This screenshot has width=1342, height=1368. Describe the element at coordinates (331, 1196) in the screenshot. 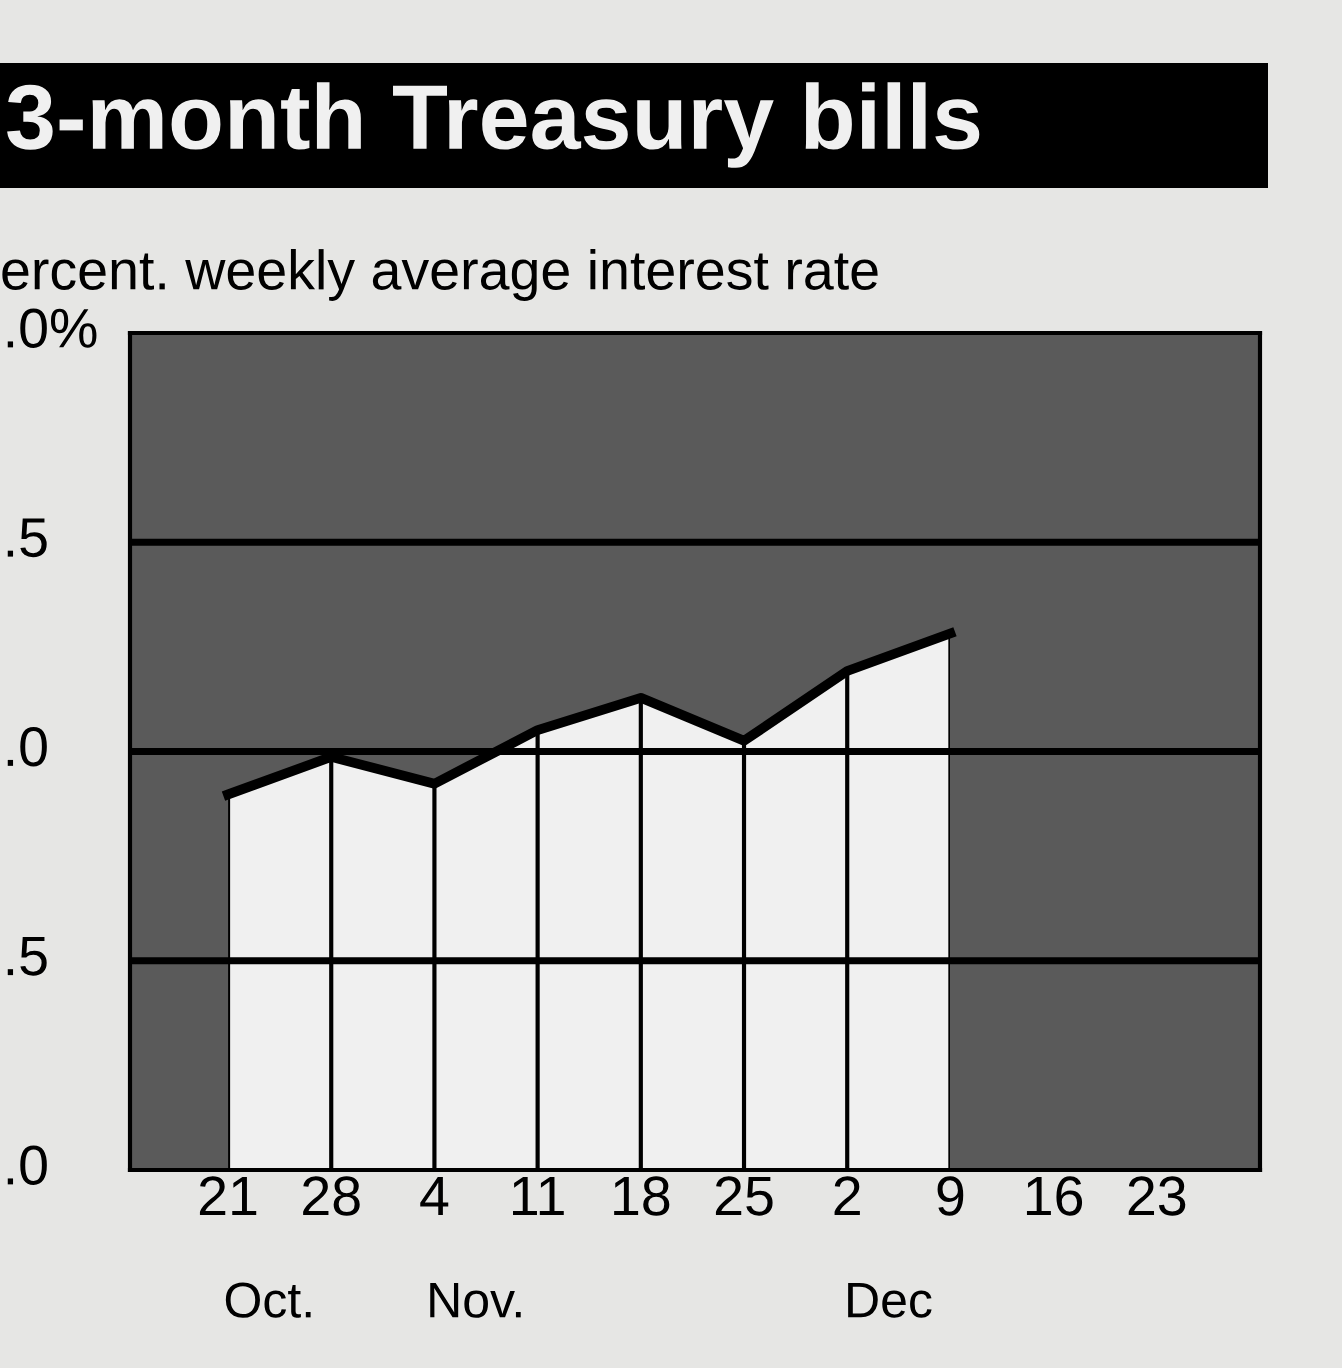

I see `x-tick-label: 28` at that location.